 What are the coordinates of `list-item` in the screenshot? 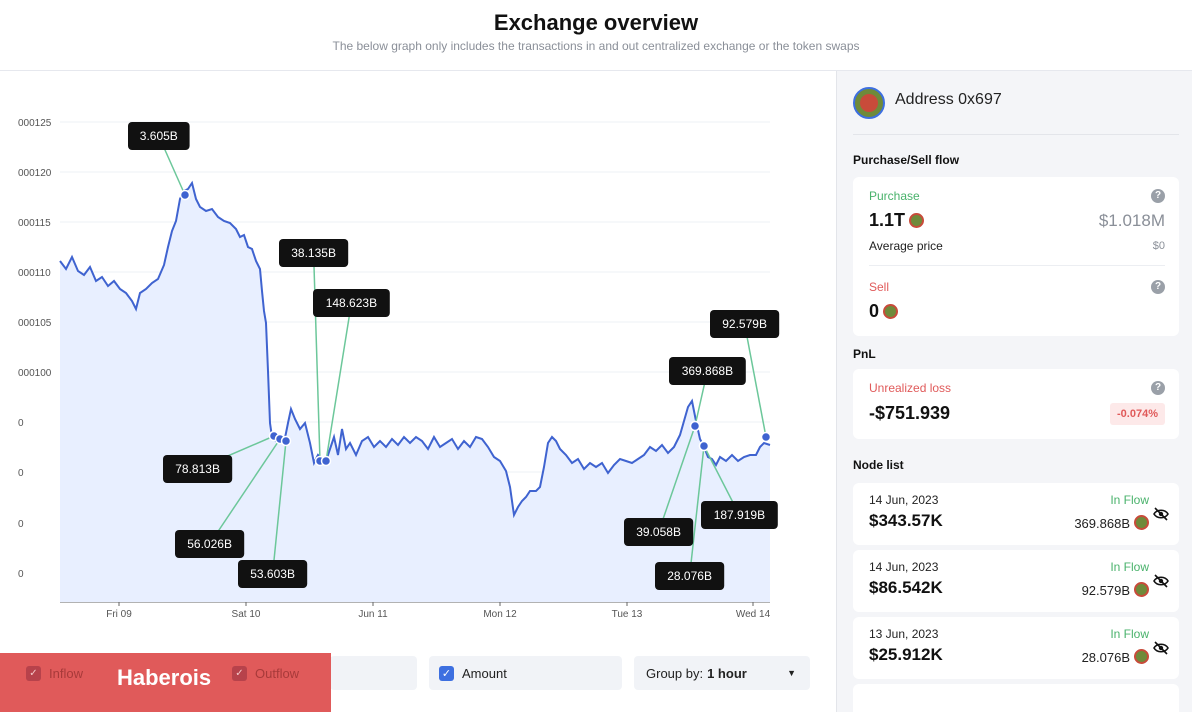 It's located at (1016, 698).